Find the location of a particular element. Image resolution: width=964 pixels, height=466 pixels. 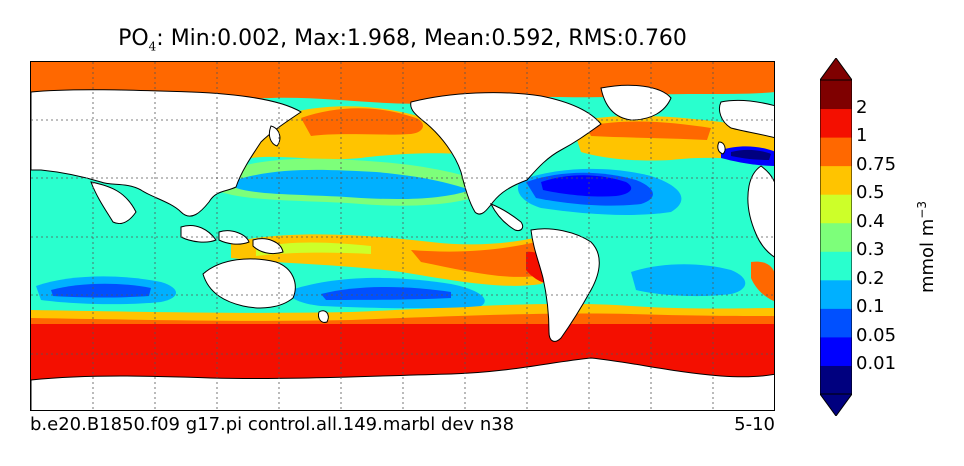

mediterranean-core is located at coordinates (751, 154).